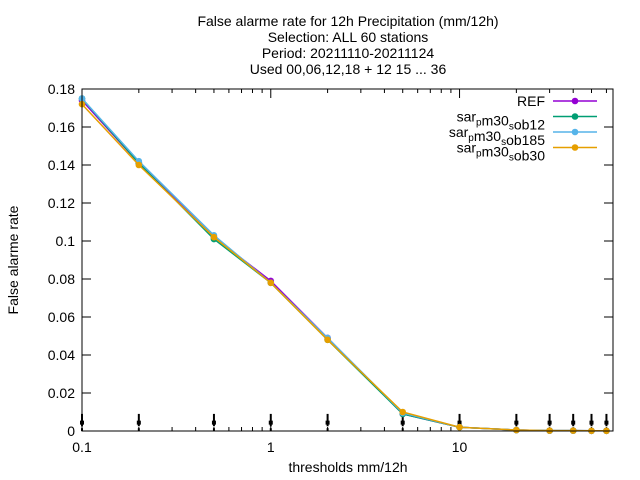 The image size is (640, 480). What do you see at coordinates (348, 53) in the screenshot?
I see `title-line-3: Period: 20211110-20211124` at bounding box center [348, 53].